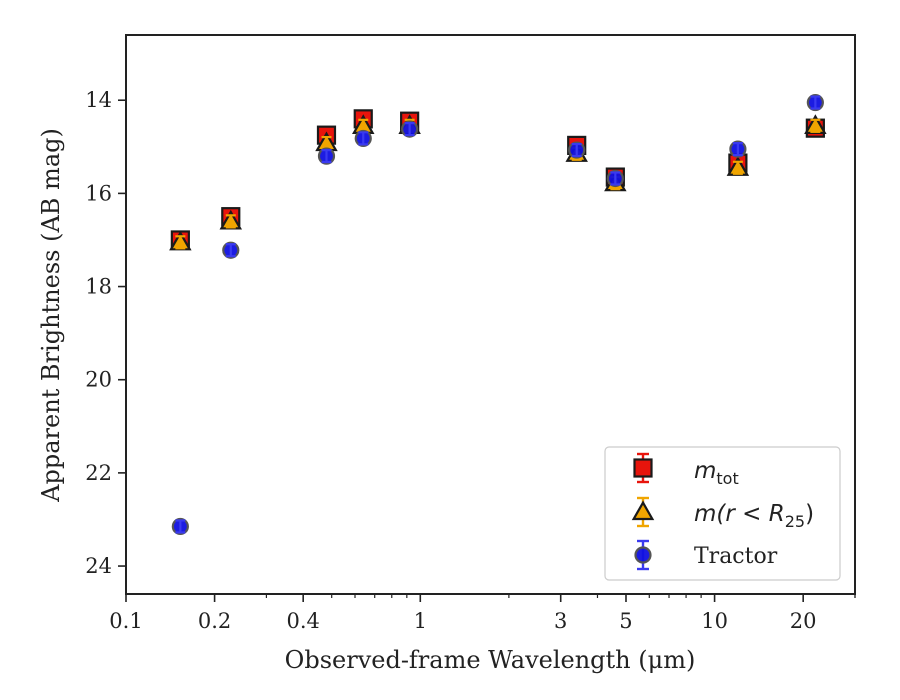 The height and width of the screenshot is (700, 900). I want to click on y-tick-label-0: 14, so click(98, 100).